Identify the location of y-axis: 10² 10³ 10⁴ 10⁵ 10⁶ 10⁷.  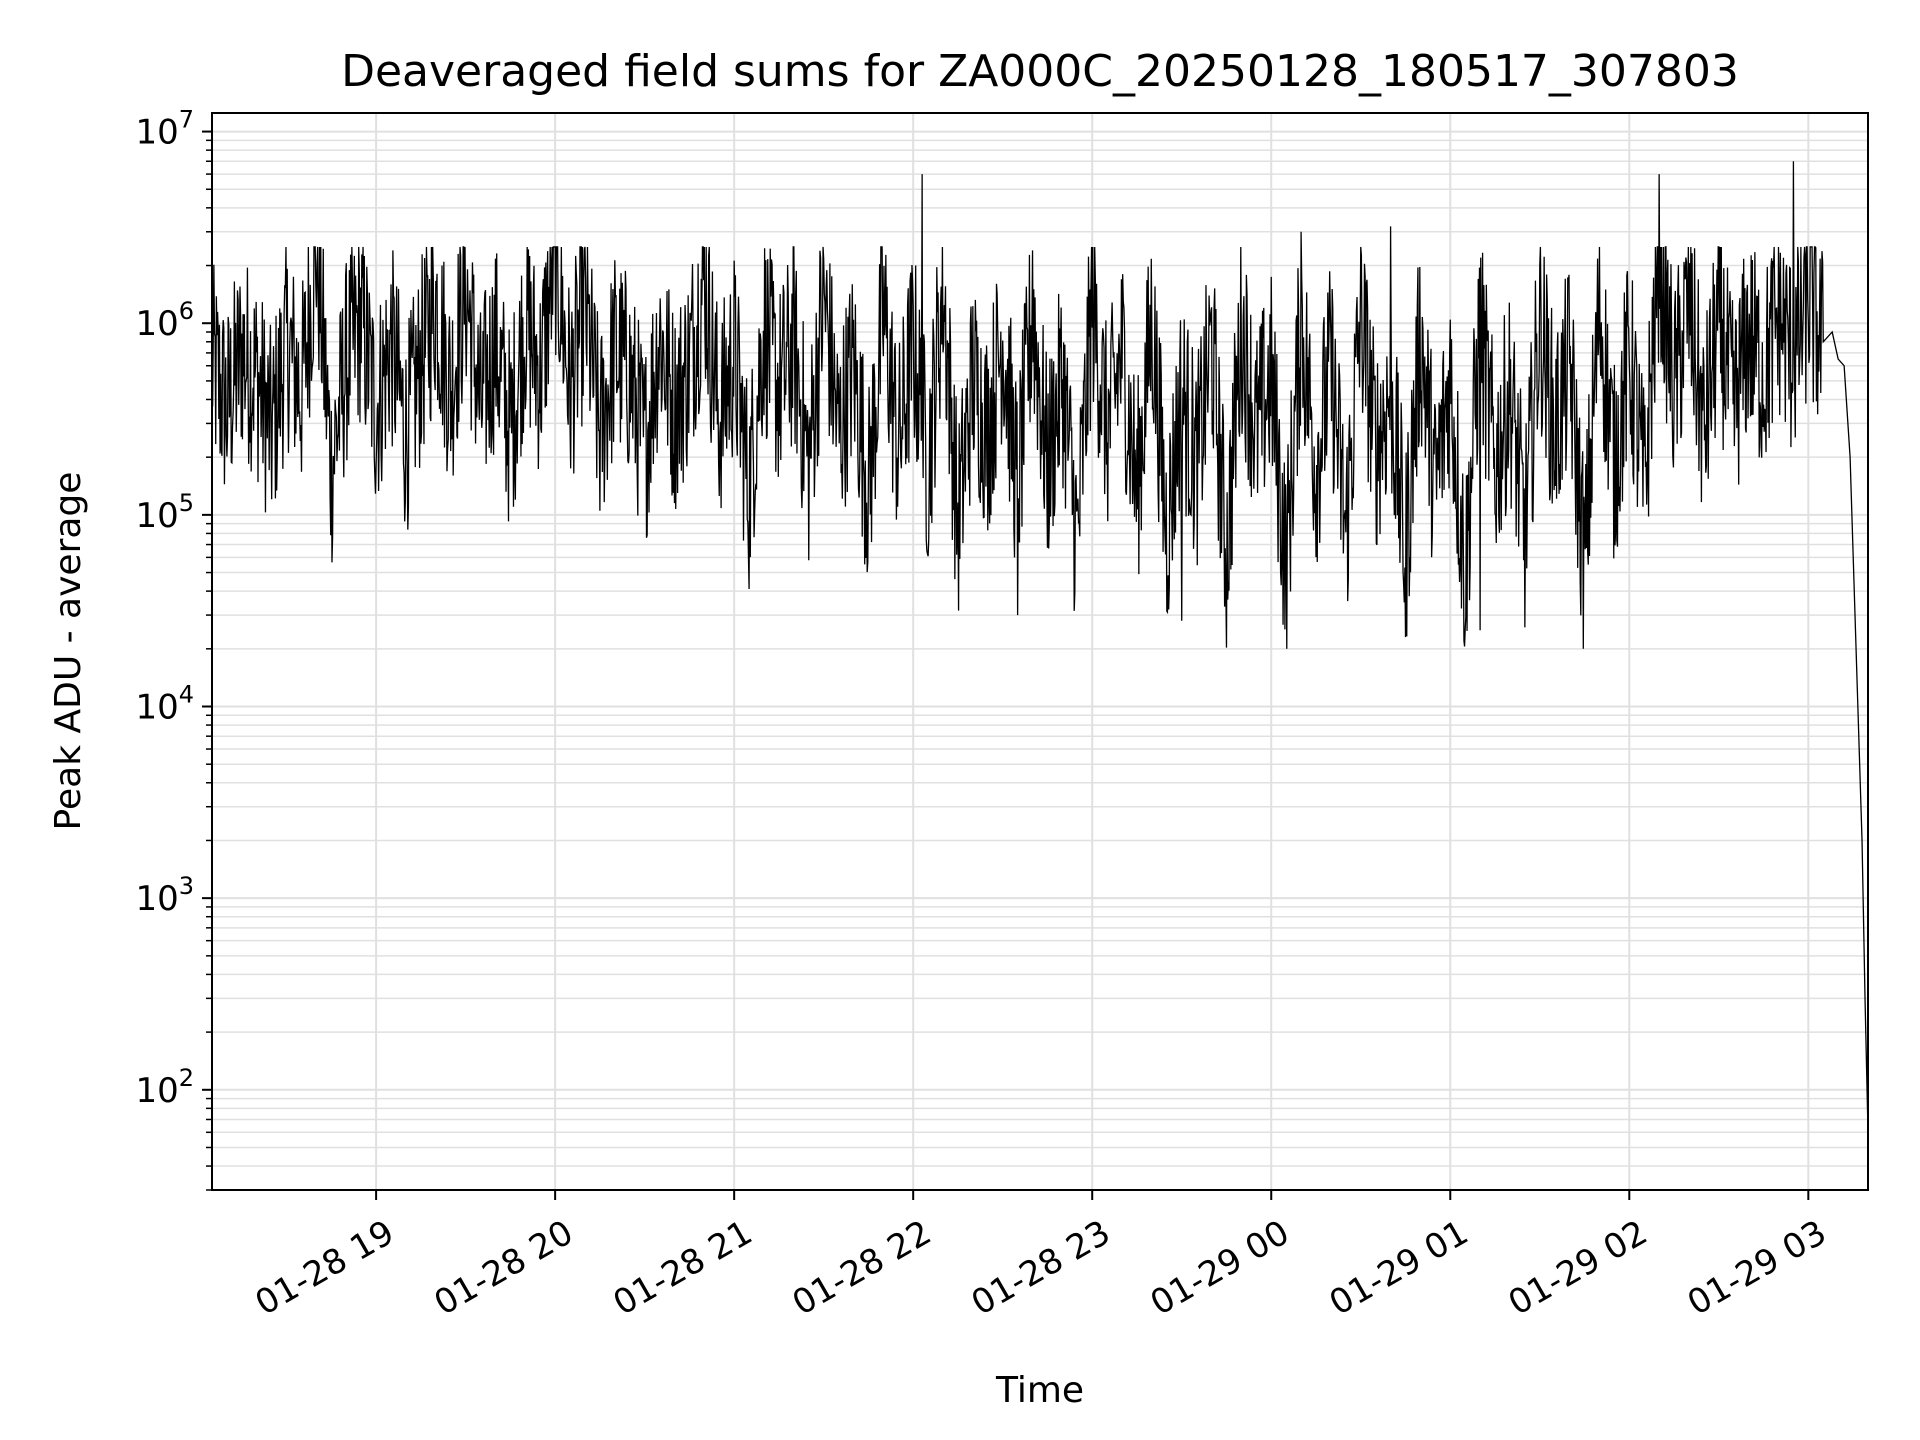
(173, 648).